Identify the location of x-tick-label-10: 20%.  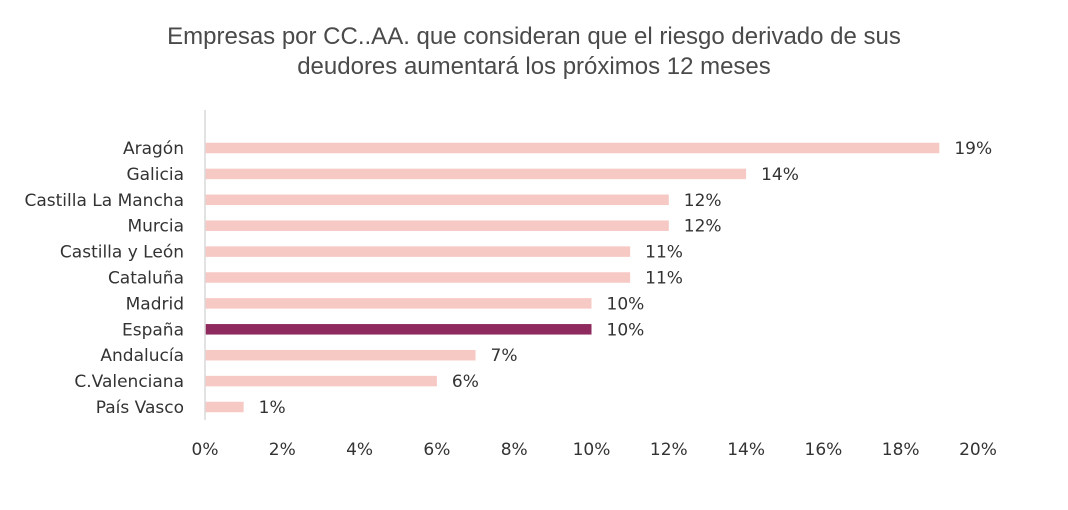
(978, 450).